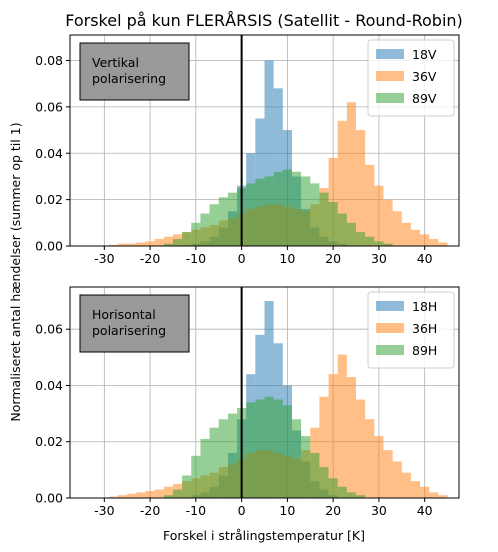 This screenshot has width=498, height=552. Describe the element at coordinates (411, 78) in the screenshot. I see `legend: 18V 36V 89V` at that location.